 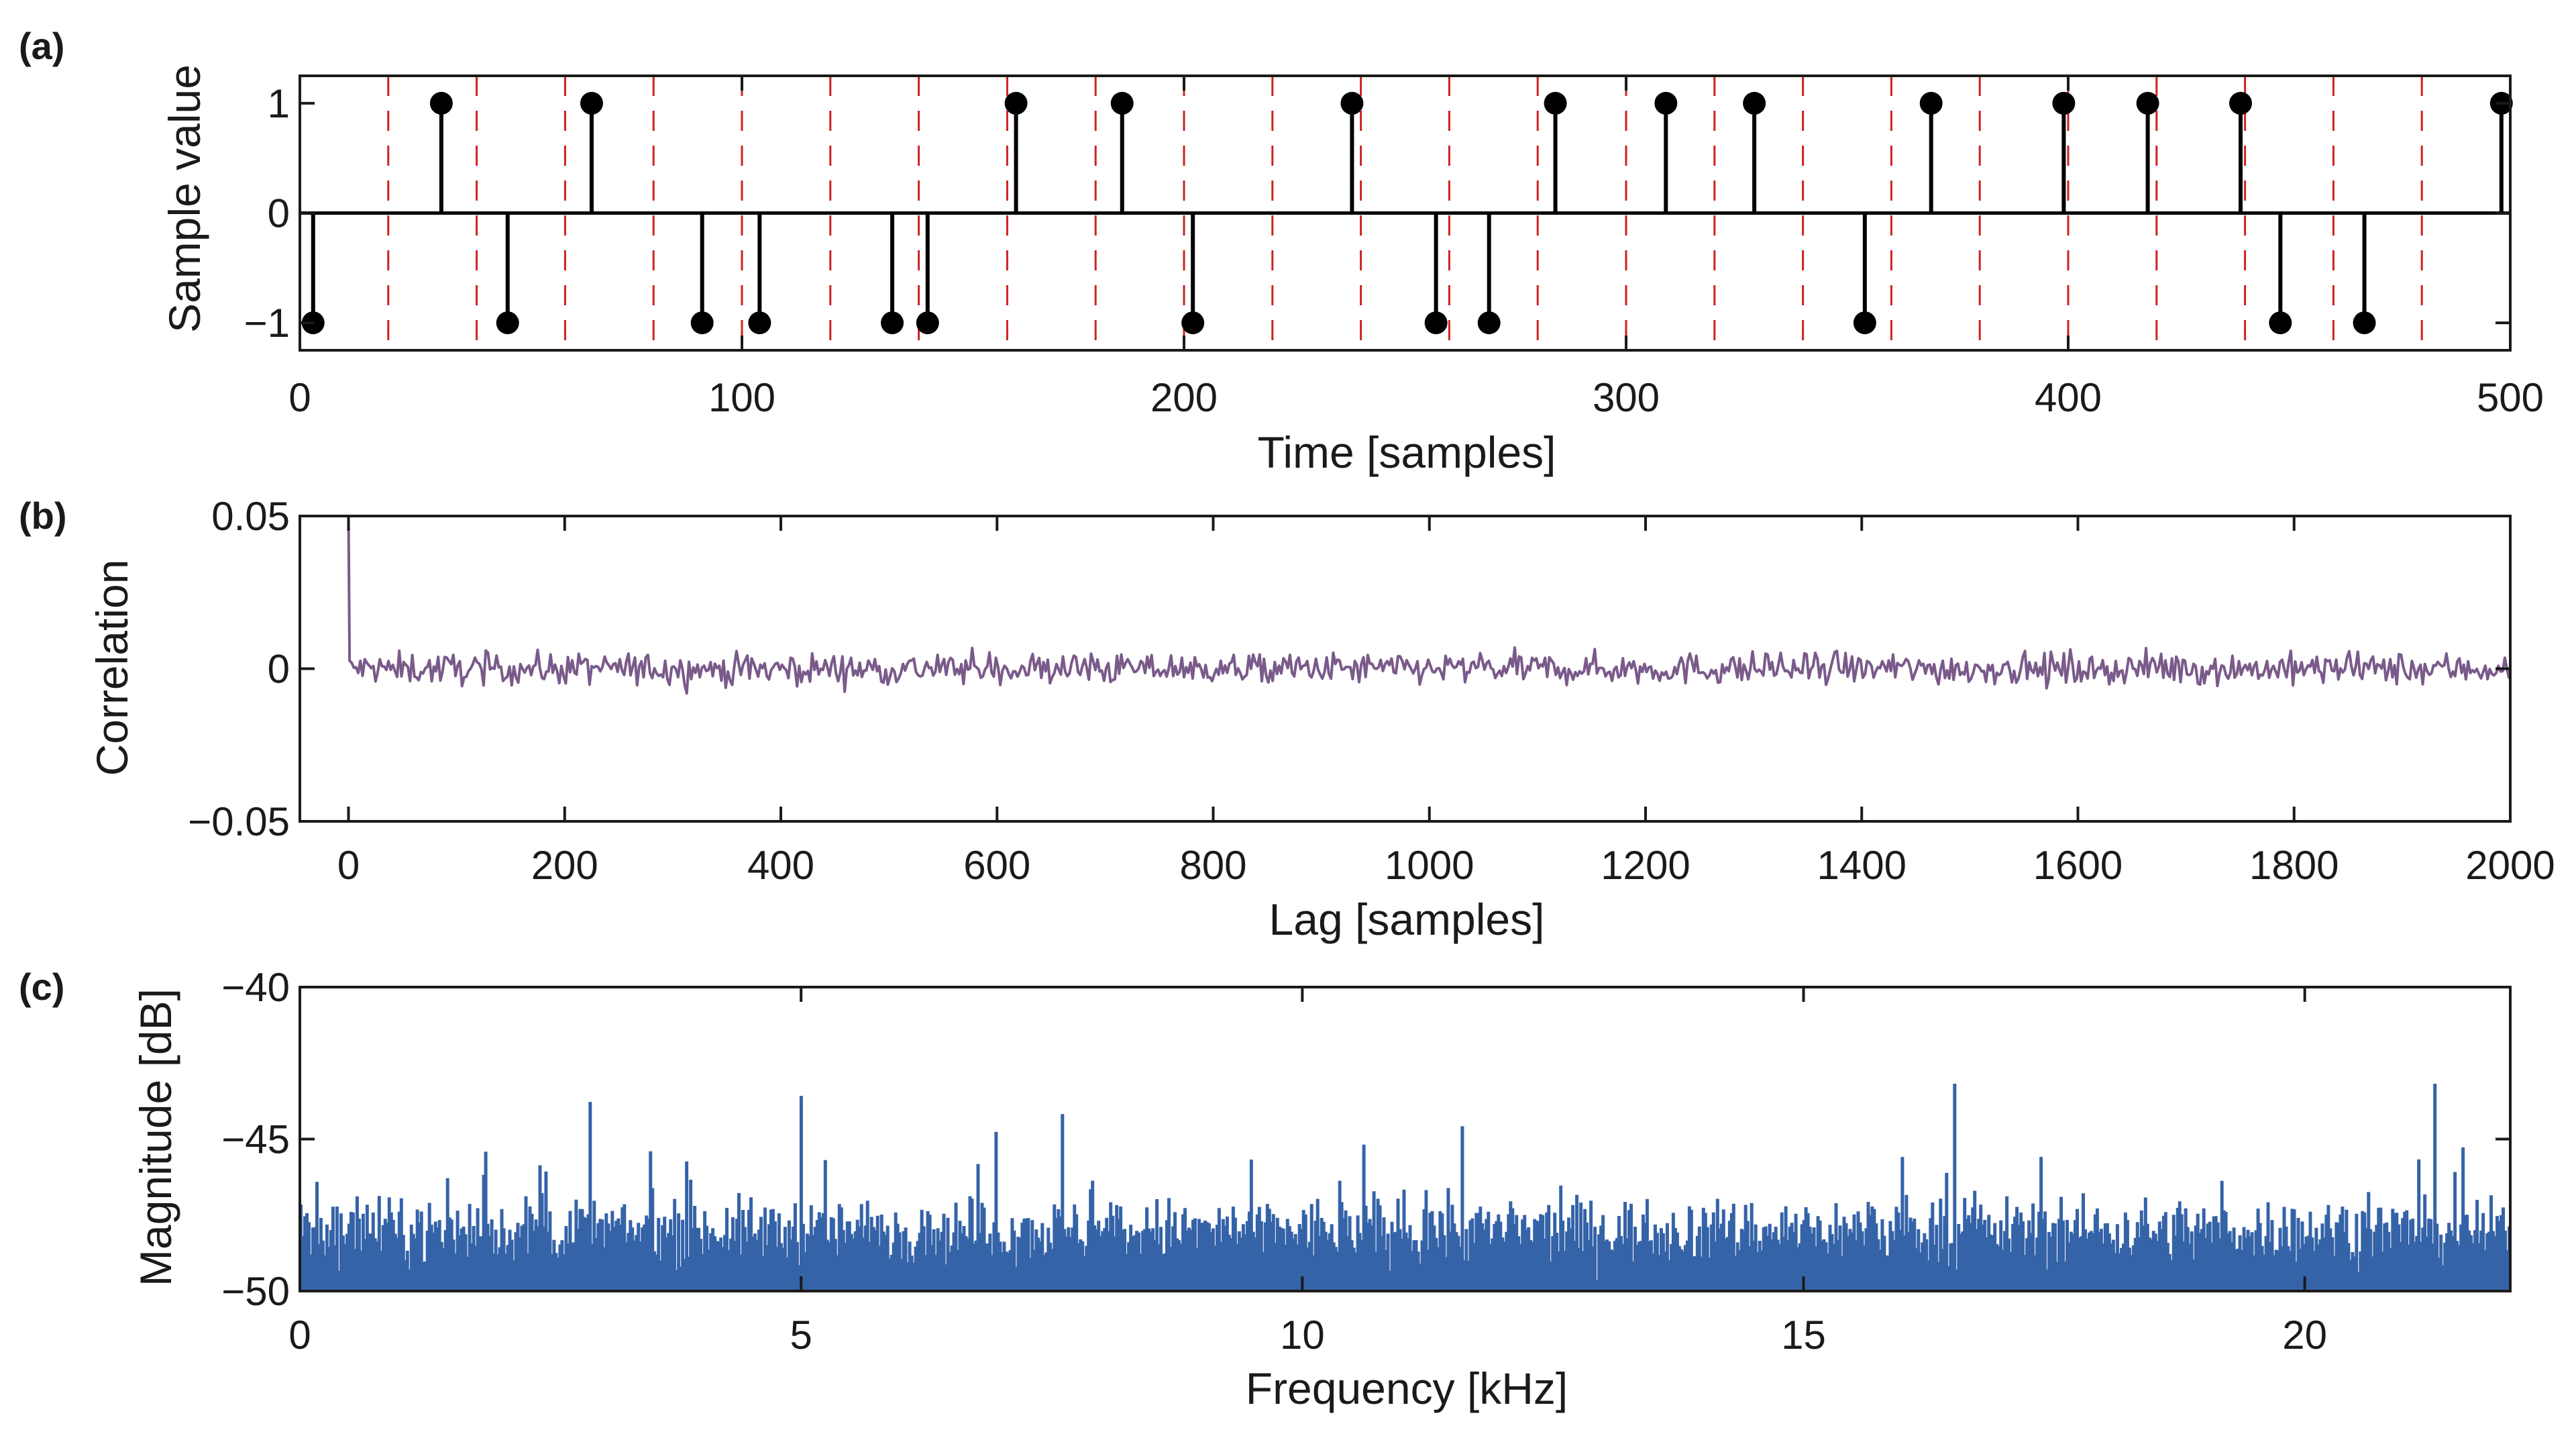 I want to click on y-tick-label: −1, so click(x=267, y=323).